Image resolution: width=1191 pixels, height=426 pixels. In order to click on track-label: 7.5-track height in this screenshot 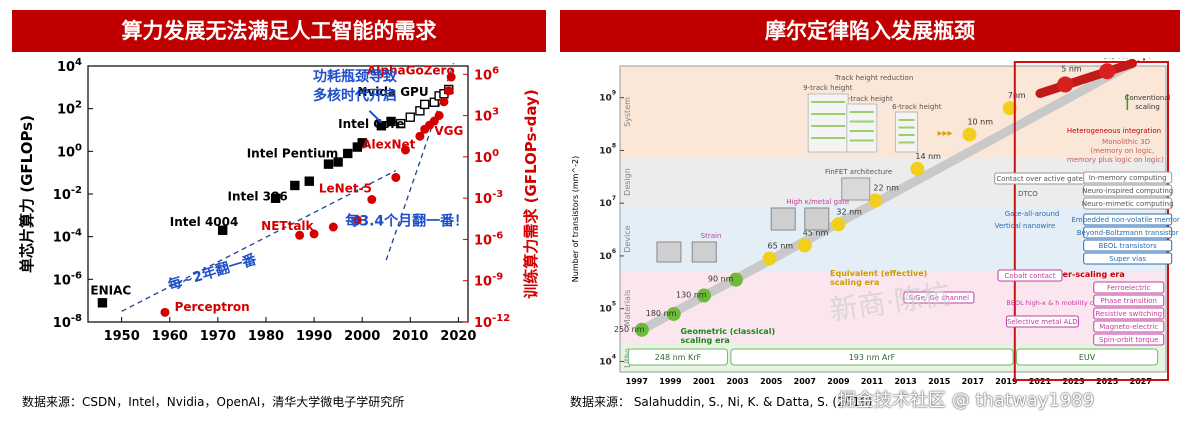, I will do `click(865, 99)`.